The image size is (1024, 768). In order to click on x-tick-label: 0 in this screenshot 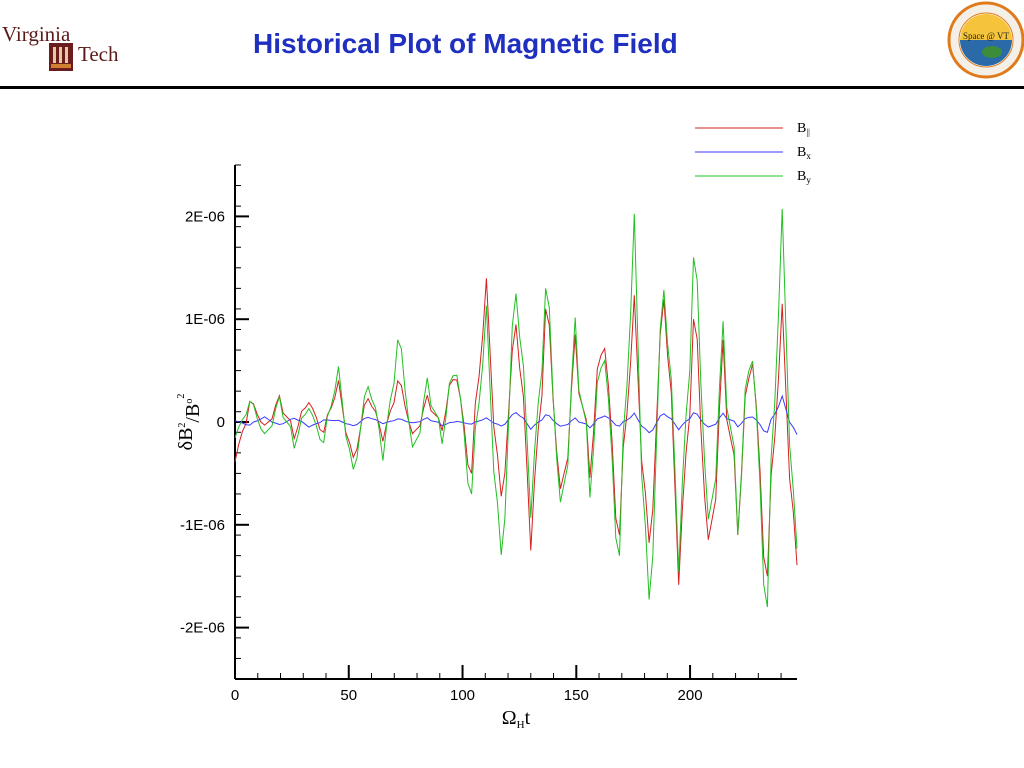, I will do `click(235, 695)`.